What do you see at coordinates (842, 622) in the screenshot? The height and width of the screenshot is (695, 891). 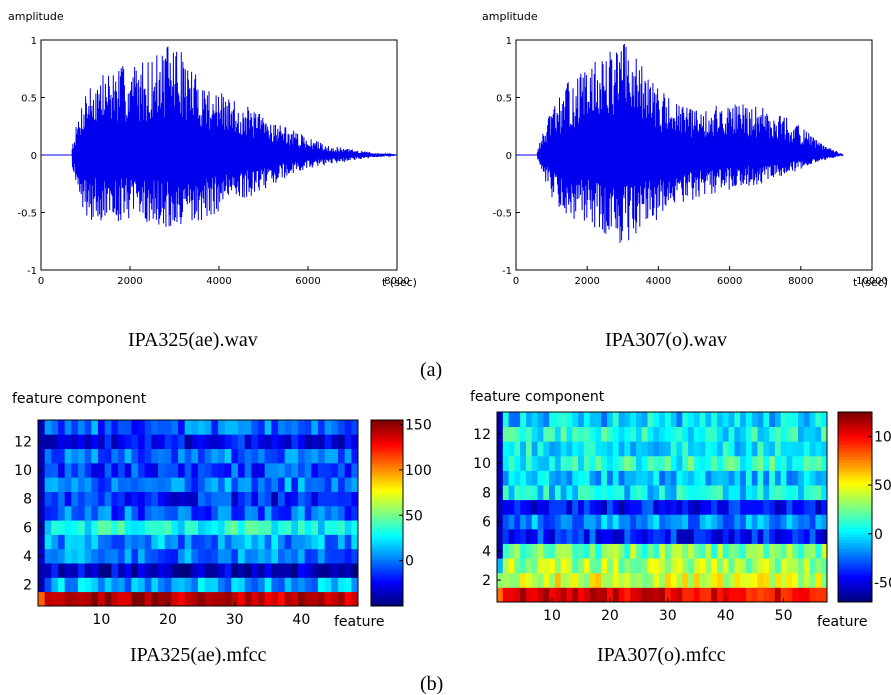 I see `xlabel-o-mfcc: feature` at bounding box center [842, 622].